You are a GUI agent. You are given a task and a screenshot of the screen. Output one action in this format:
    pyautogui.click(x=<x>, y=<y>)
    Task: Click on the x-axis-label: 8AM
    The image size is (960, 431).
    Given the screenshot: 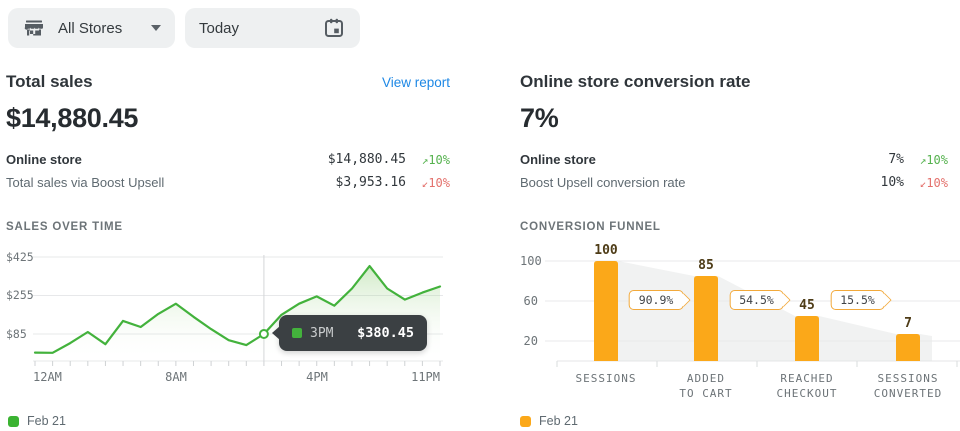 What is the action you would take?
    pyautogui.click(x=176, y=377)
    